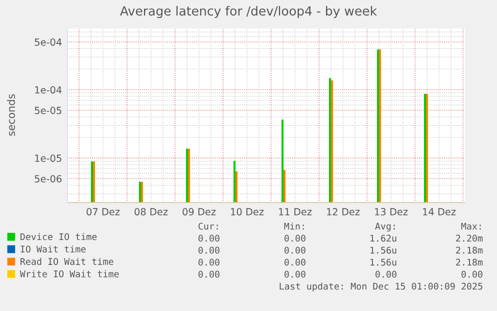 The image size is (497, 311). What do you see at coordinates (103, 212) in the screenshot?
I see `x-tick-label: 07 Dez` at bounding box center [103, 212].